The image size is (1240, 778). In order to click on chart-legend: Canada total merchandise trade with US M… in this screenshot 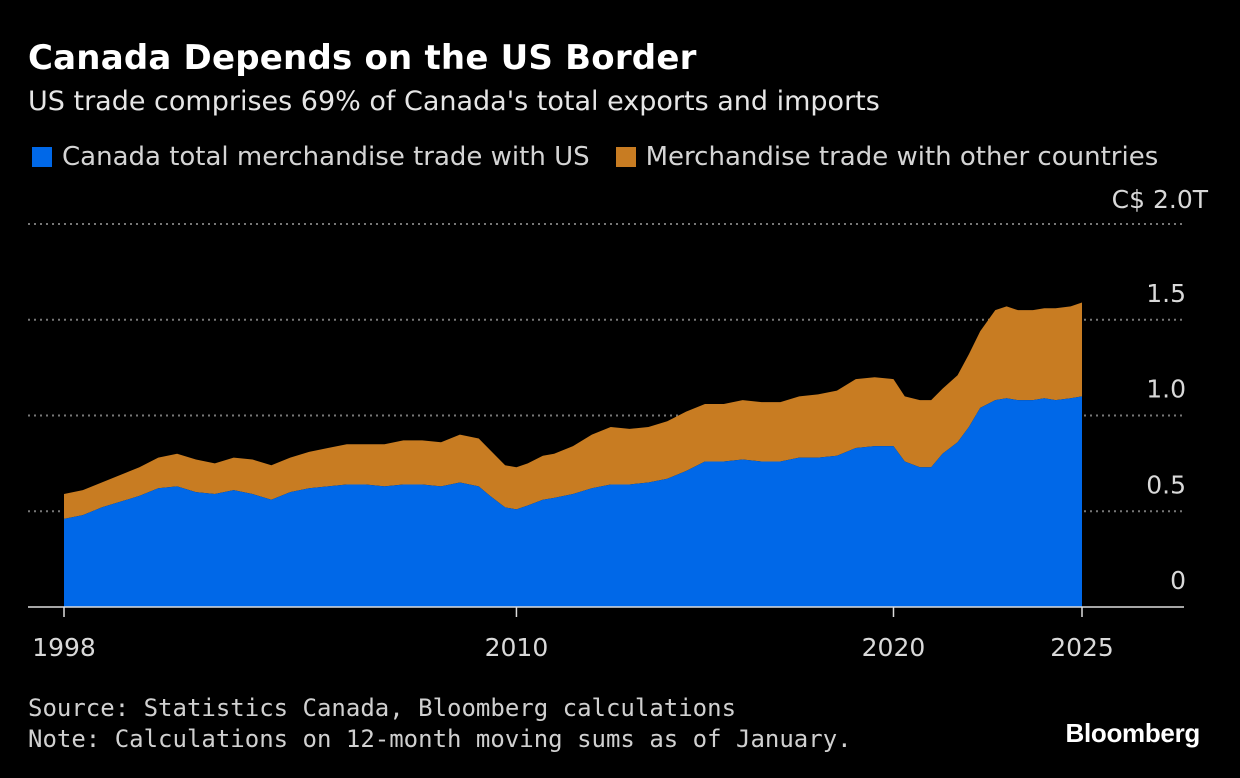, I will do `click(608, 157)`.